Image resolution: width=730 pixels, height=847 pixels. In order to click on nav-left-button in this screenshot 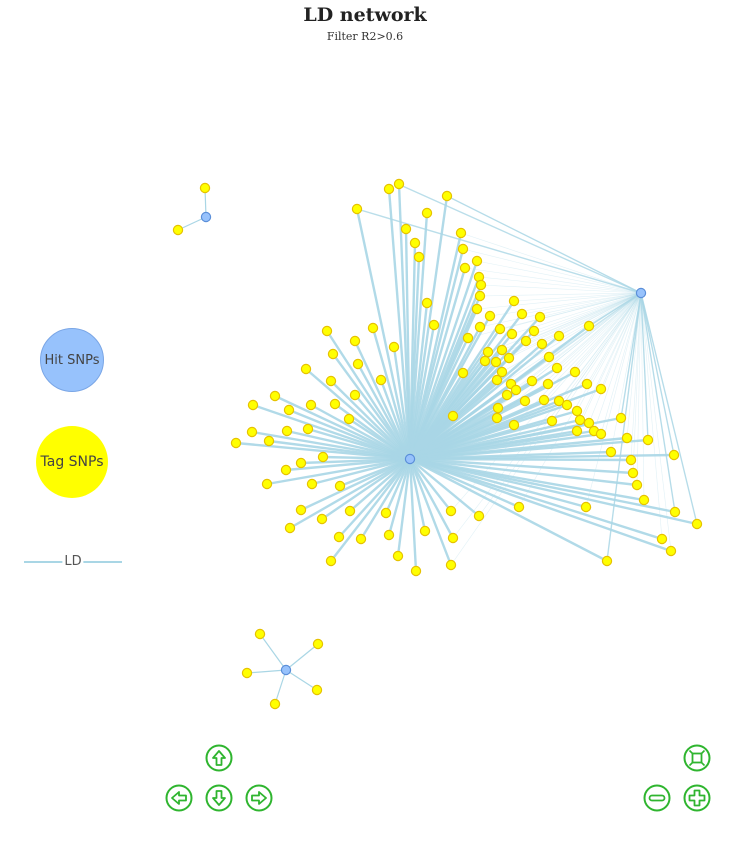, I will do `click(179, 798)`.